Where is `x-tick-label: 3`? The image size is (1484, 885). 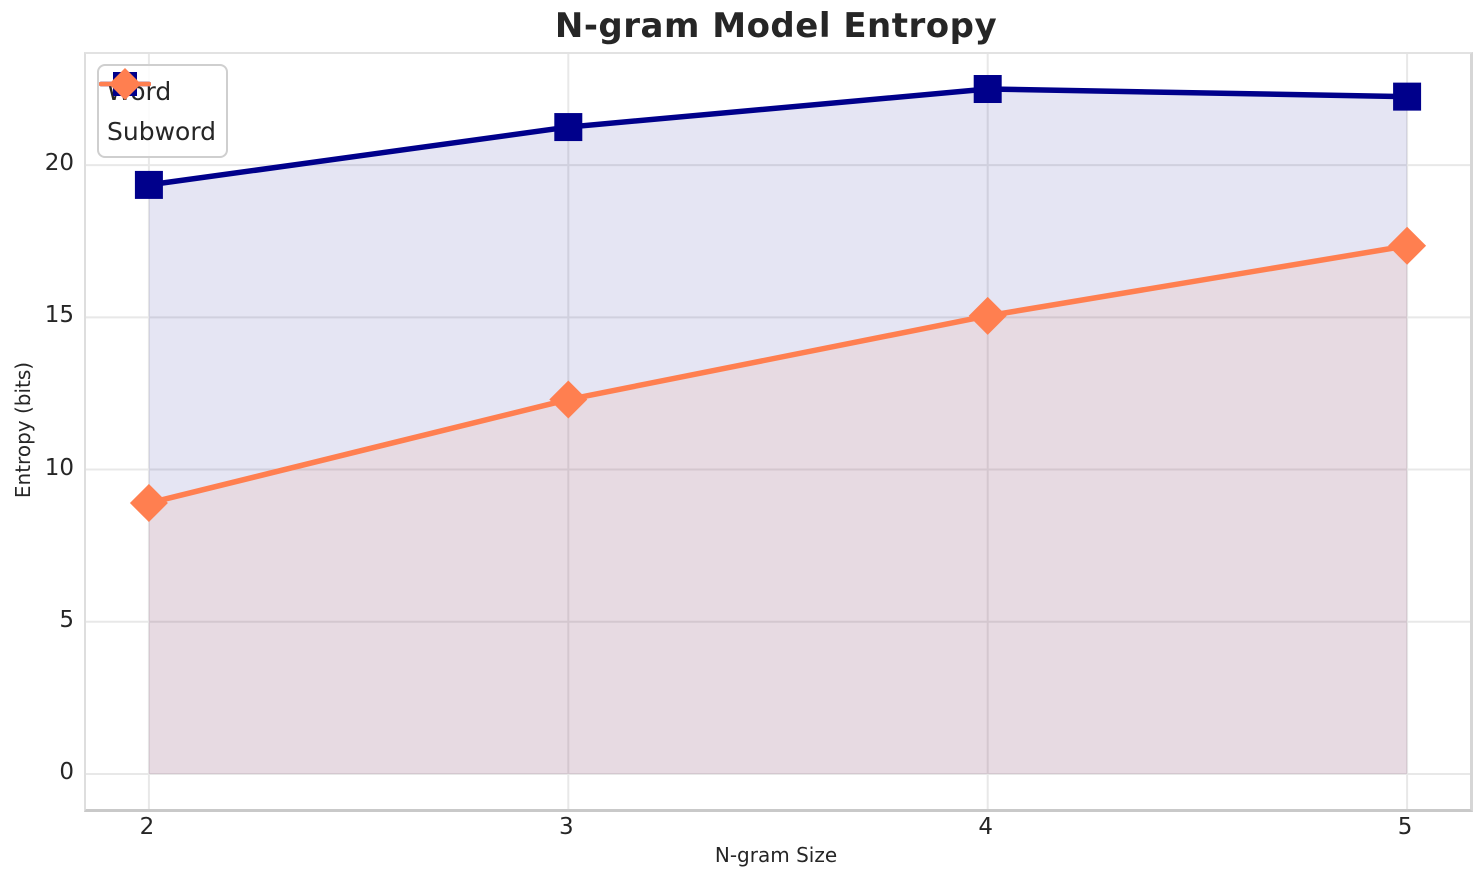 x-tick-label: 3 is located at coordinates (566, 827).